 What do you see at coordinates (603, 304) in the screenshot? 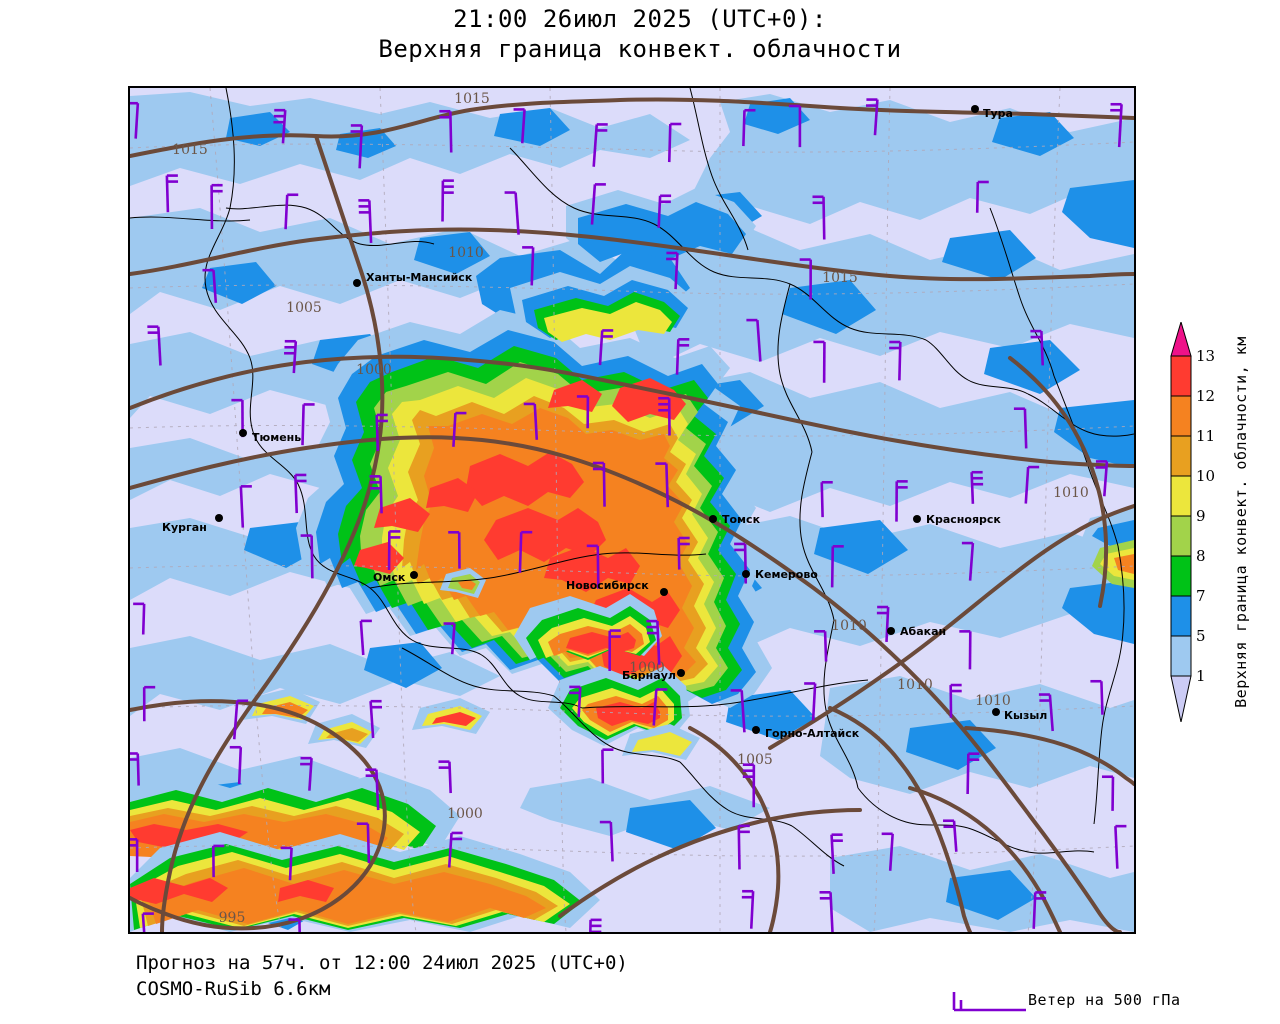
I see `storm-band-northeast` at bounding box center [603, 304].